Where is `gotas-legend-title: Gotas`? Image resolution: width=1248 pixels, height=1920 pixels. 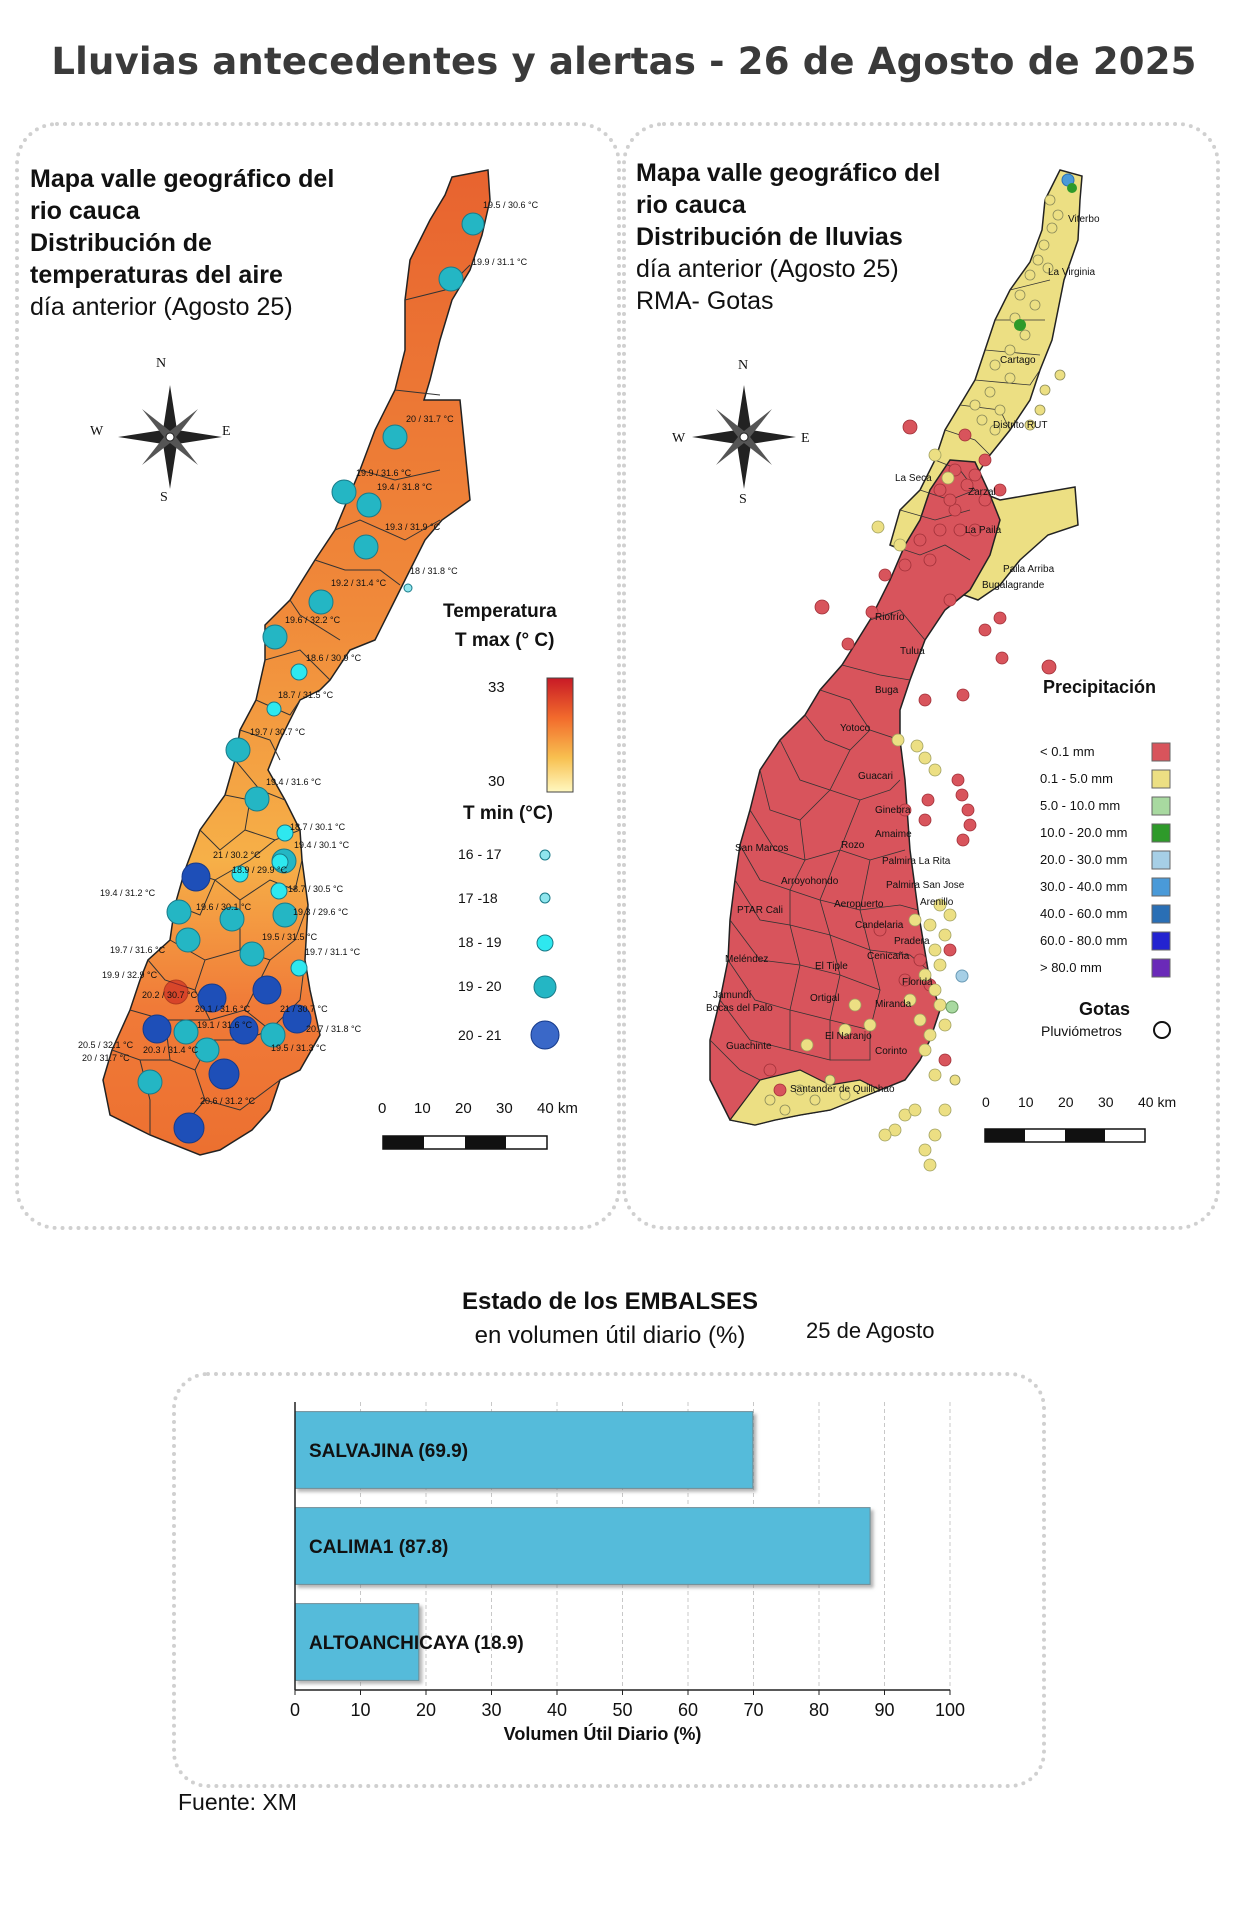 gotas-legend-title: Gotas is located at coordinates (1105, 1009).